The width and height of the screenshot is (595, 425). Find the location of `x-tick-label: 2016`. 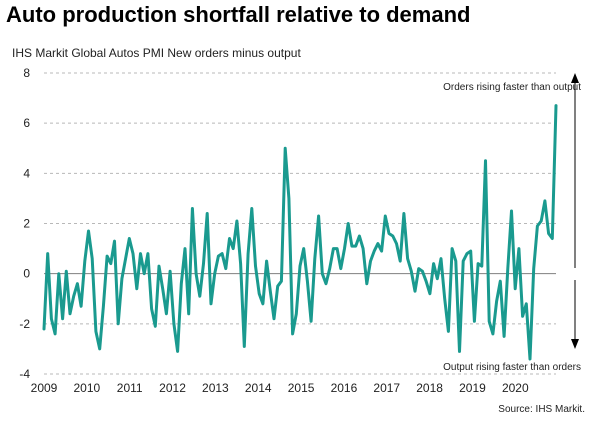

x-tick-label: 2016 is located at coordinates (344, 388).